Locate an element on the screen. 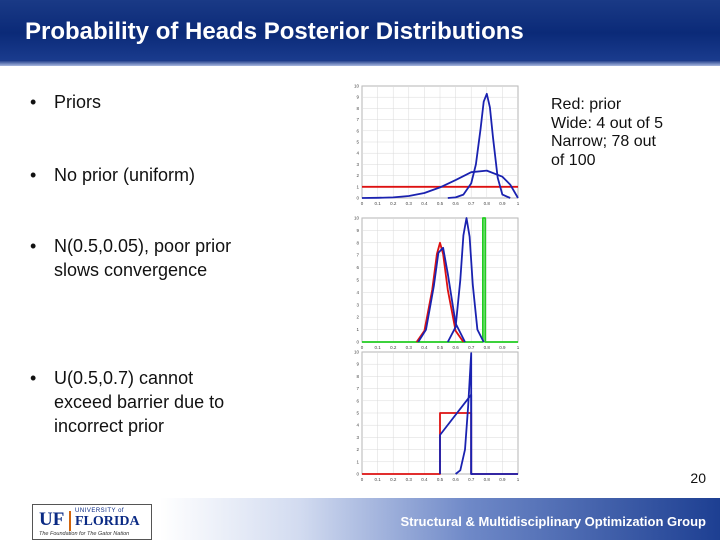 The height and width of the screenshot is (540, 720). note-line: Red: prior is located at coordinates (586, 104).